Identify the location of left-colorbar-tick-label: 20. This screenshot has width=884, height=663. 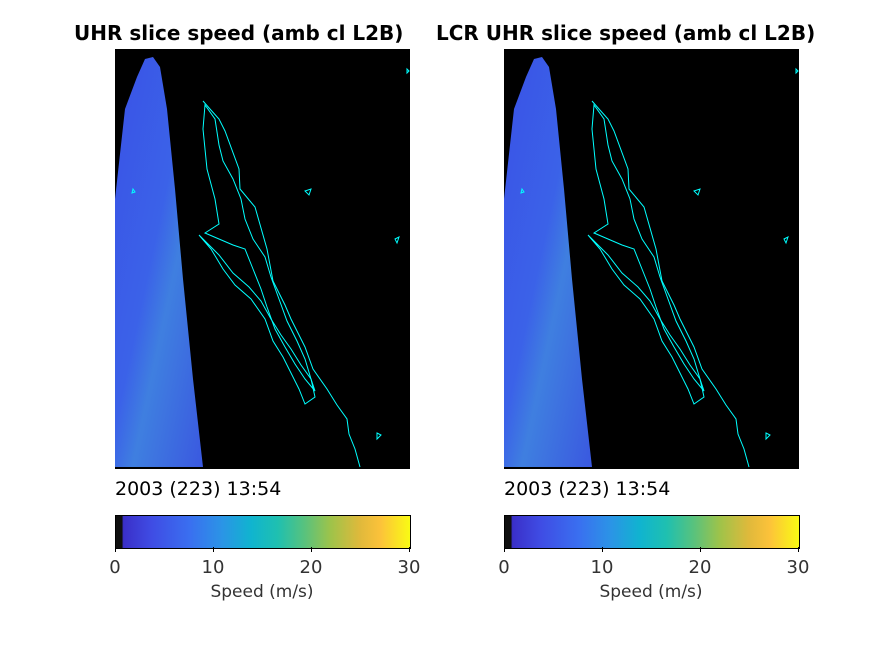
(311, 567).